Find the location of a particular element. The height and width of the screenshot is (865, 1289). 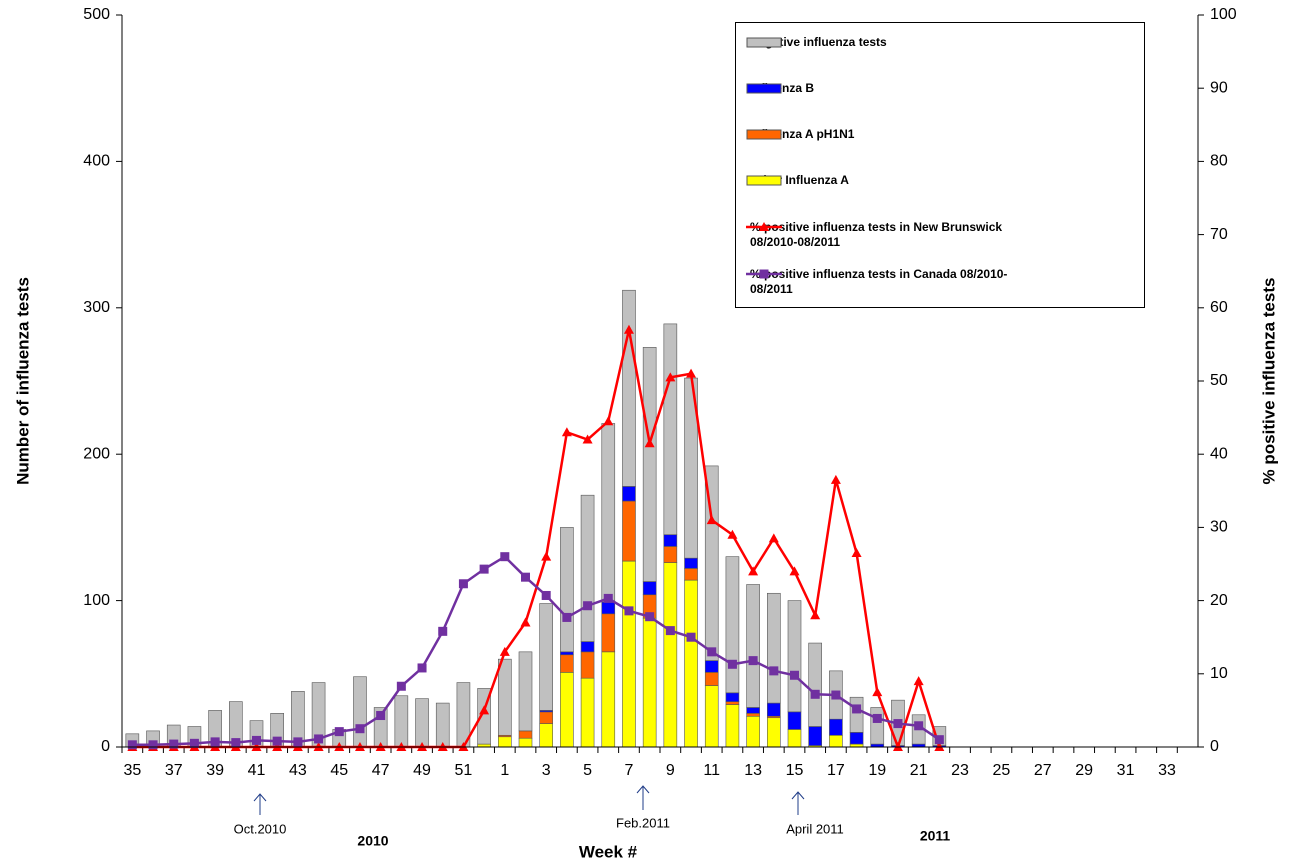

y-axis-title: Number of influenza tests is located at coordinates (22, 381).